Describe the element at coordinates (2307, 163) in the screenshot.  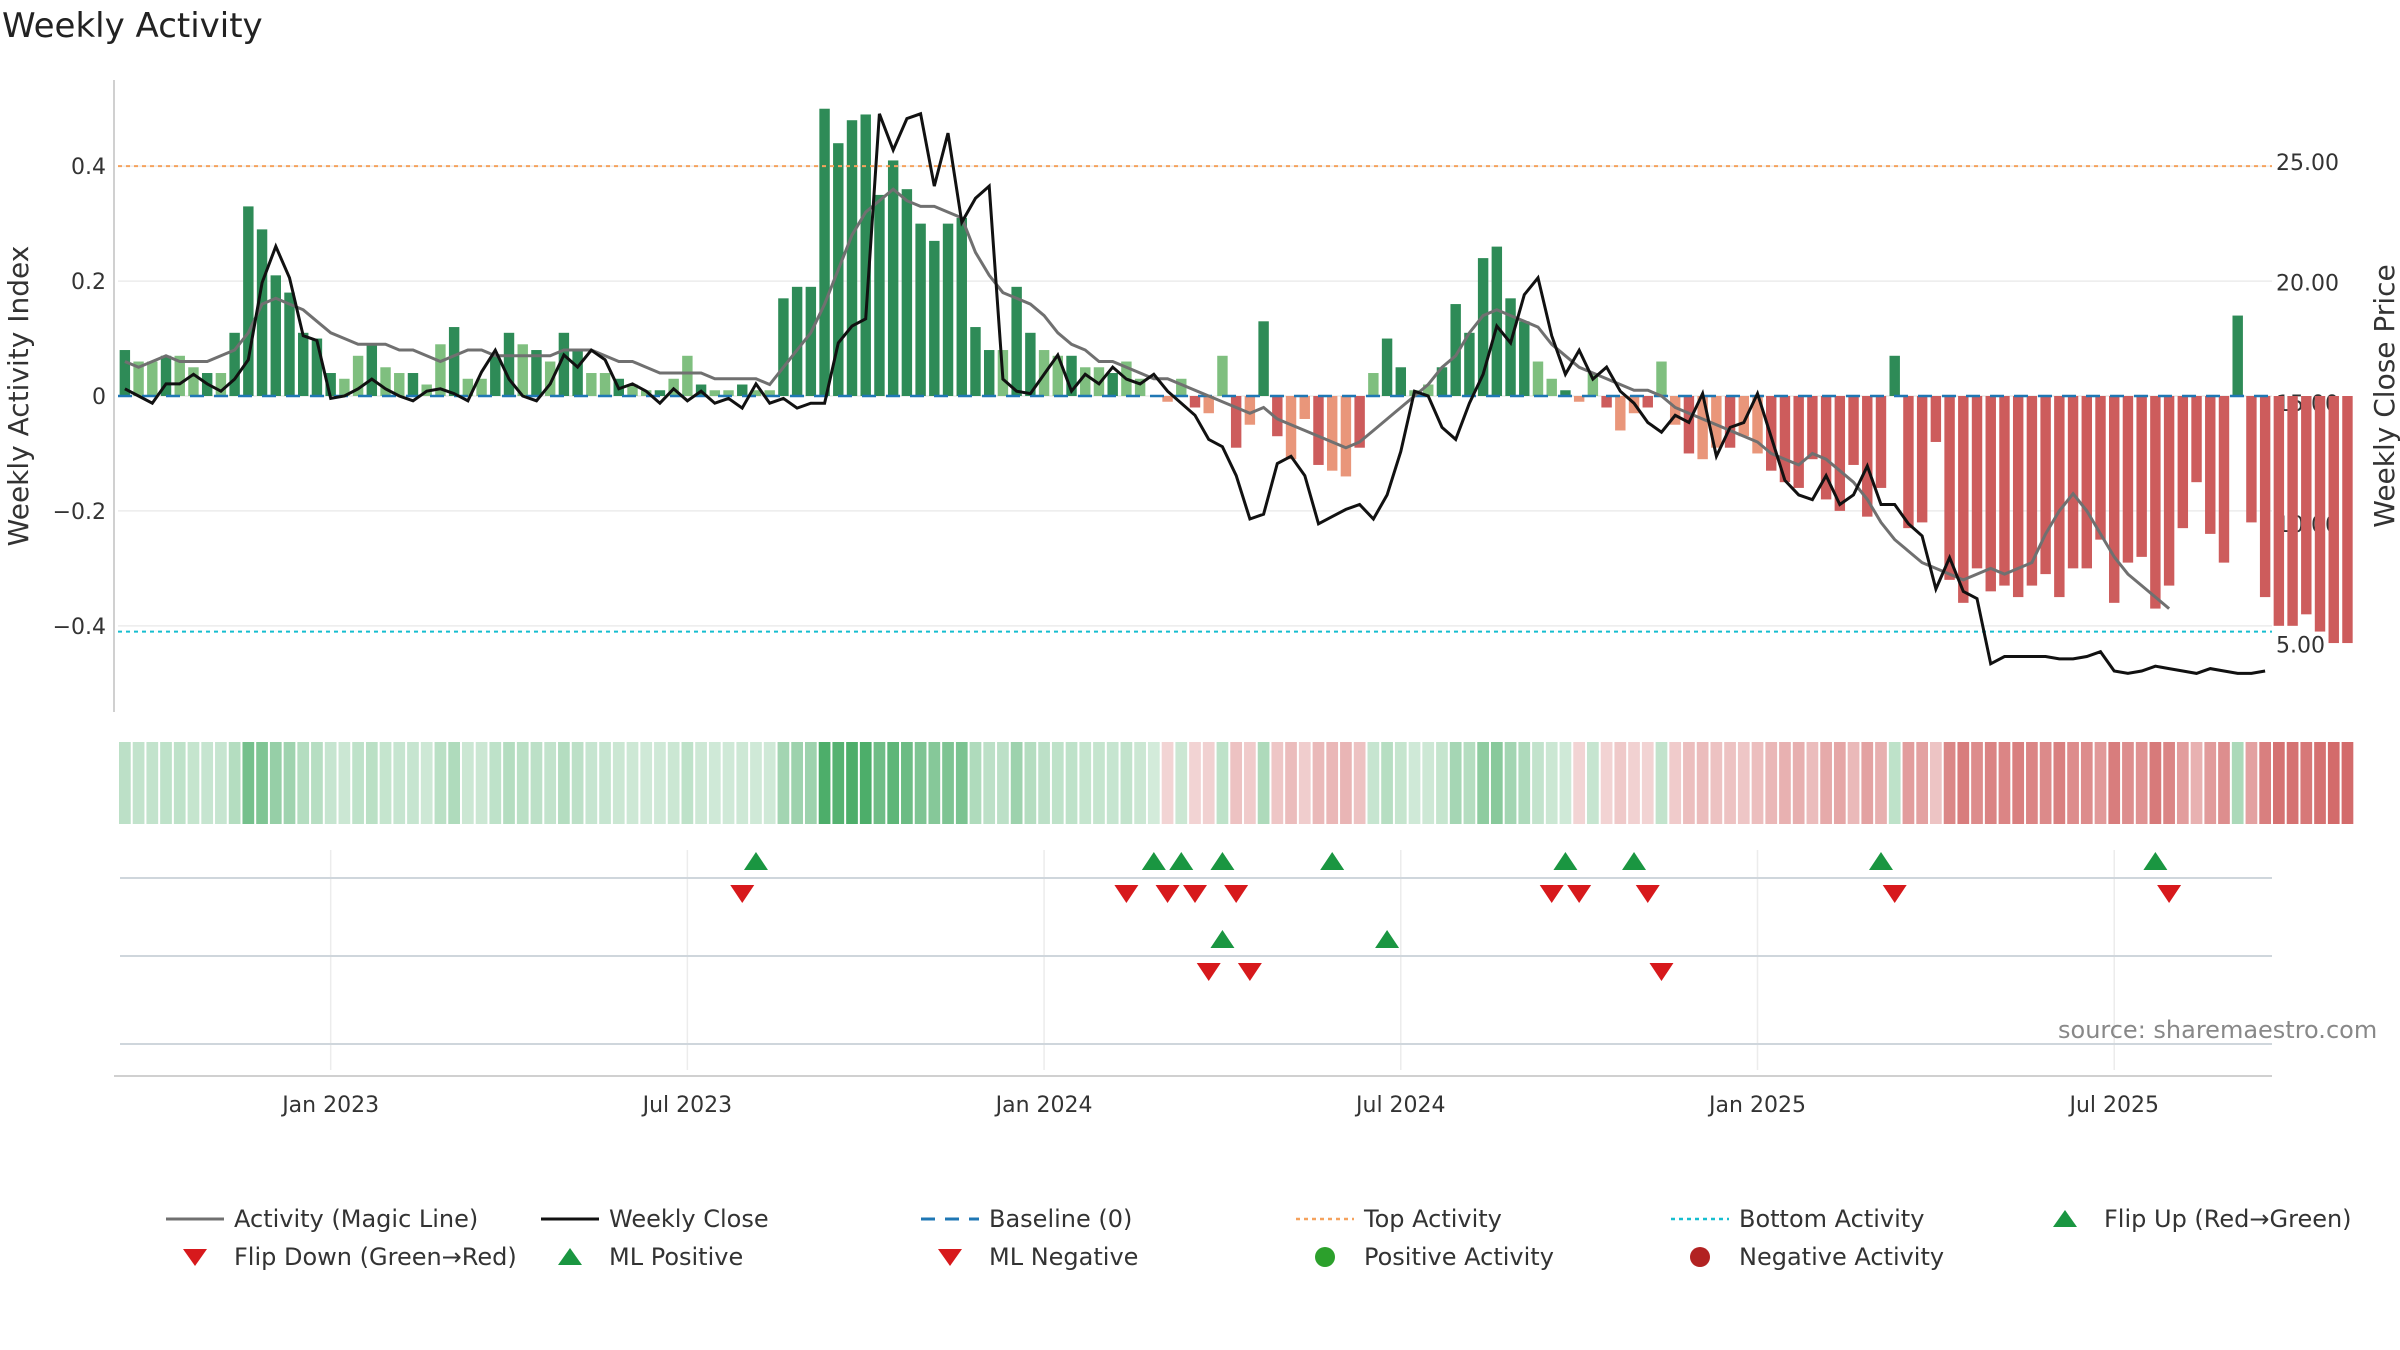
I see `y2-tick-label: 25.00` at that location.